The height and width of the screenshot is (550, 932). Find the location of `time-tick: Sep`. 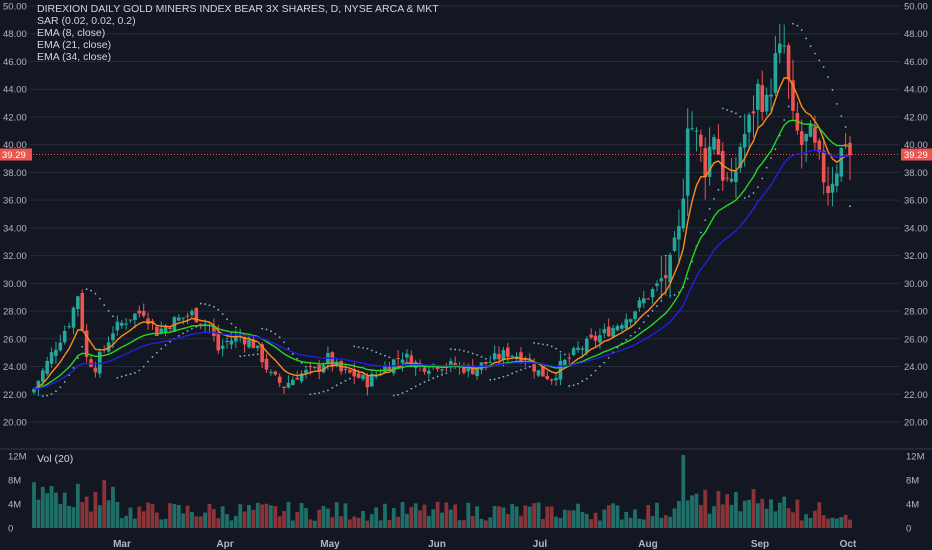

time-tick: Sep is located at coordinates (760, 544).